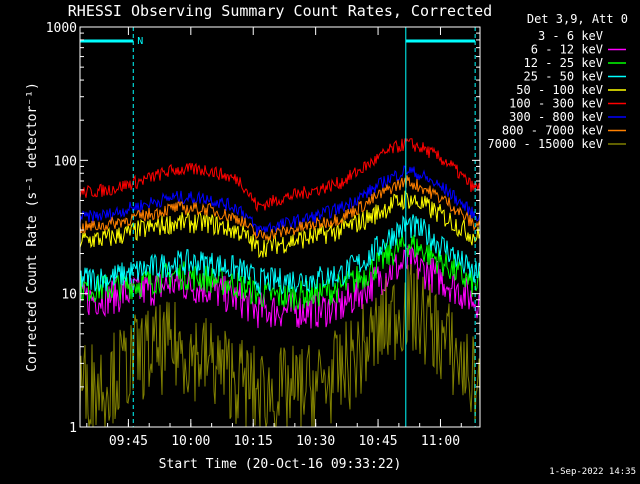  I want to click on legend-label-3: 12 - 25 keV, so click(563, 63).